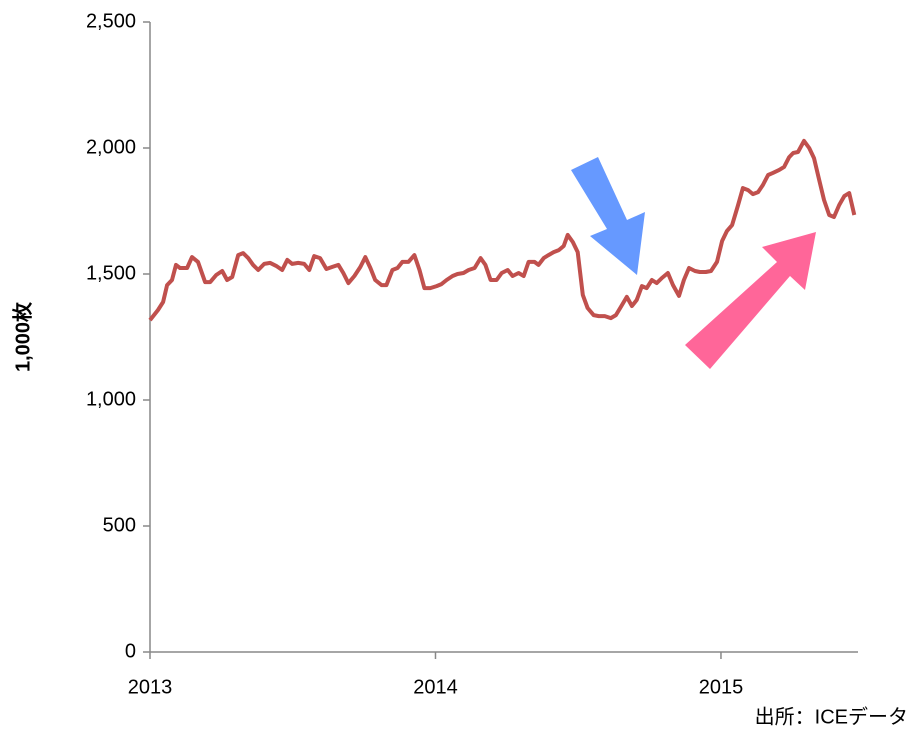  Describe the element at coordinates (150, 687) in the screenshot. I see `x-tick-label: 2013` at that location.